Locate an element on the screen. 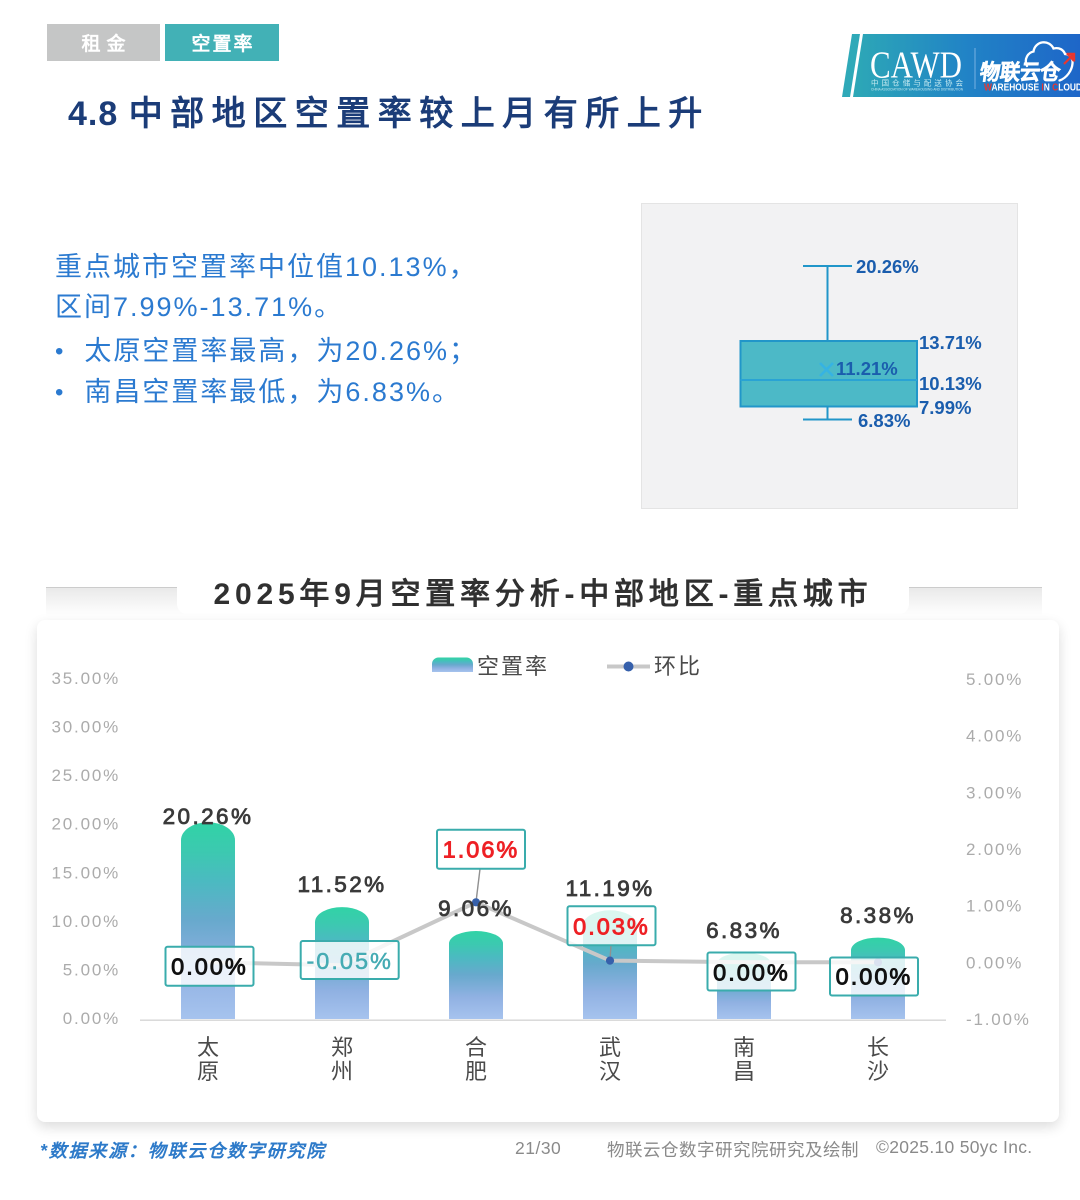 The width and height of the screenshot is (1080, 1200). svg-text: 州 is located at coordinates (342, 1071).